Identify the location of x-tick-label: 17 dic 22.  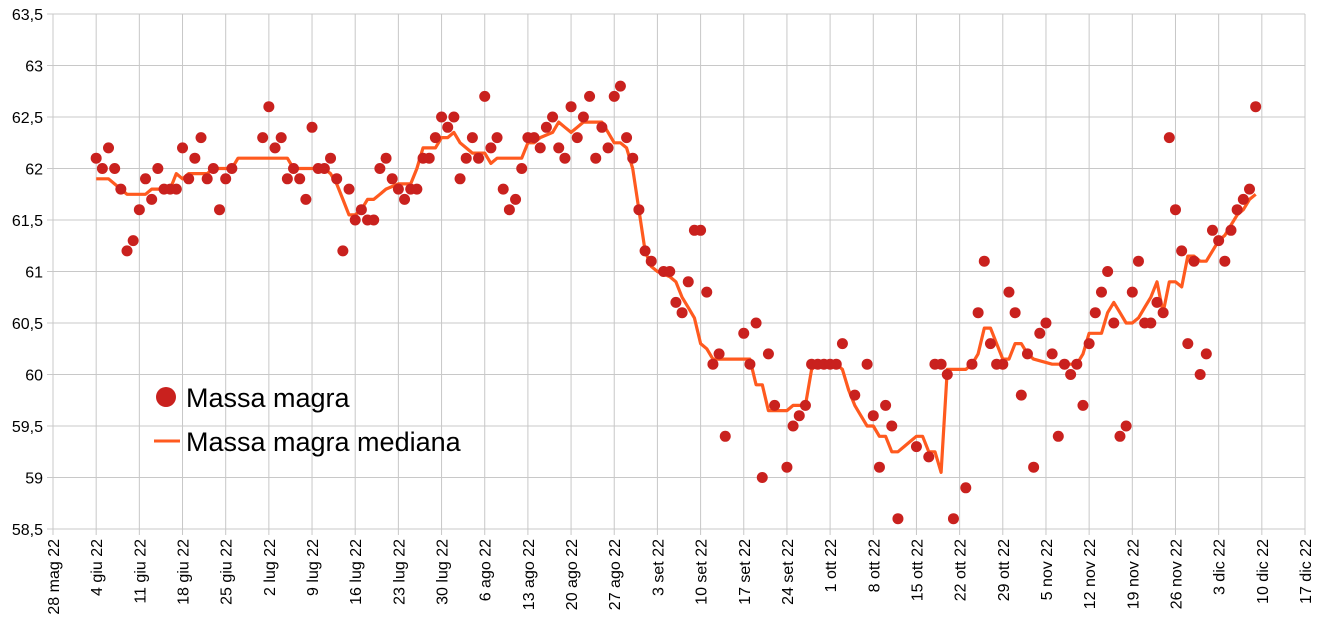
(1306, 571).